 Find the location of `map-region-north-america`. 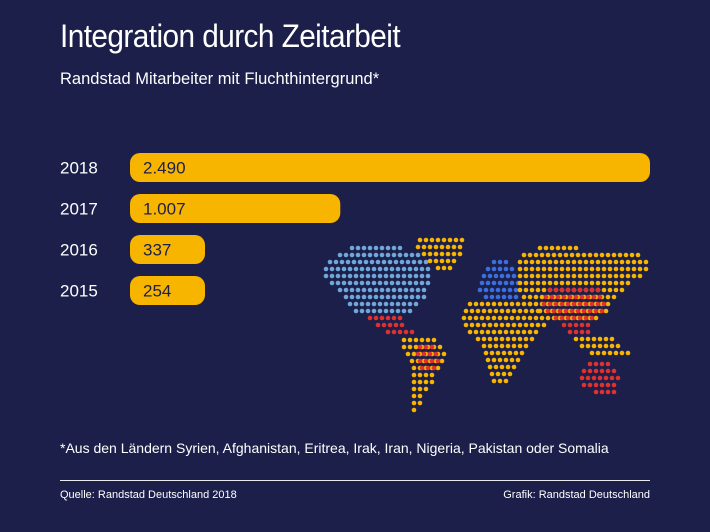

map-region-north-america is located at coordinates (377, 279).